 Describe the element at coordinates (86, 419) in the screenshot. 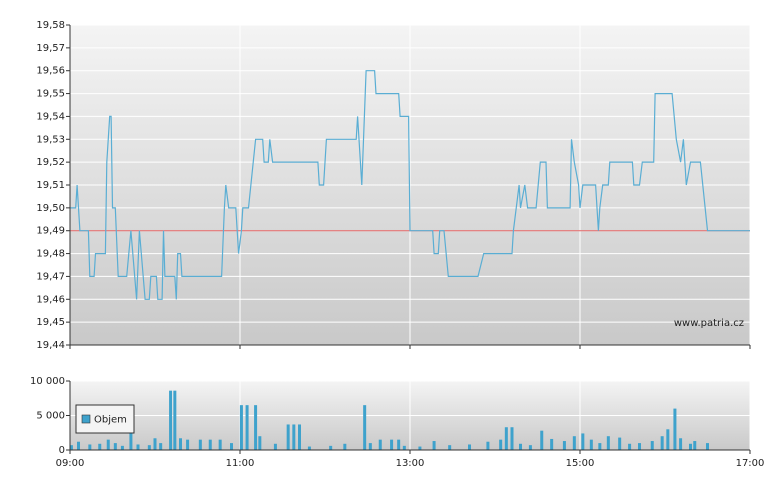

I see `legend-swatch` at that location.